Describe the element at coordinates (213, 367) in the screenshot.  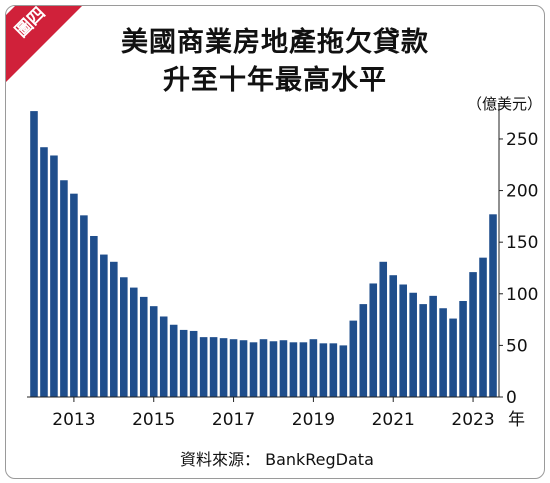
I see `bar-2016Q3` at that location.